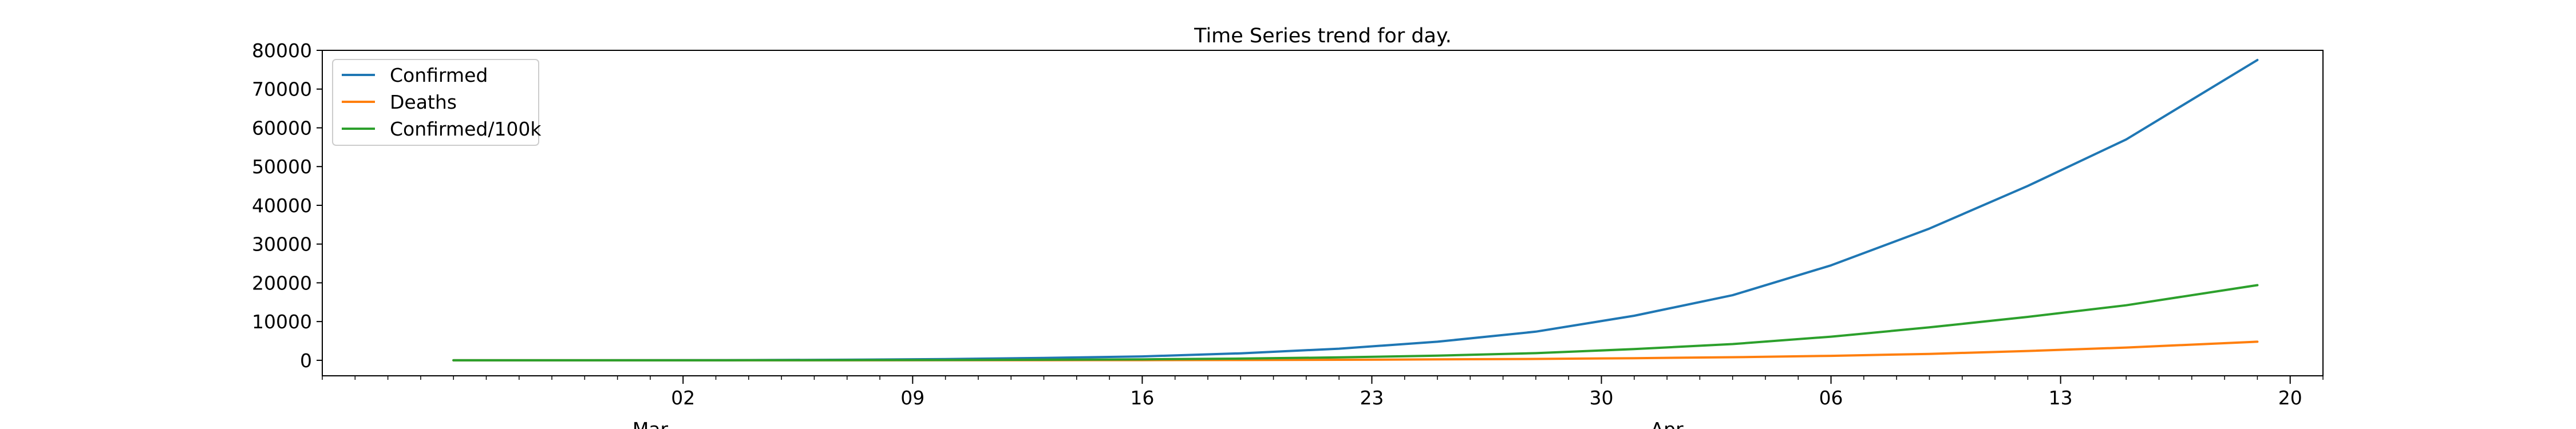  Describe the element at coordinates (2061, 398) in the screenshot. I see `x-tick-label: 13` at that location.